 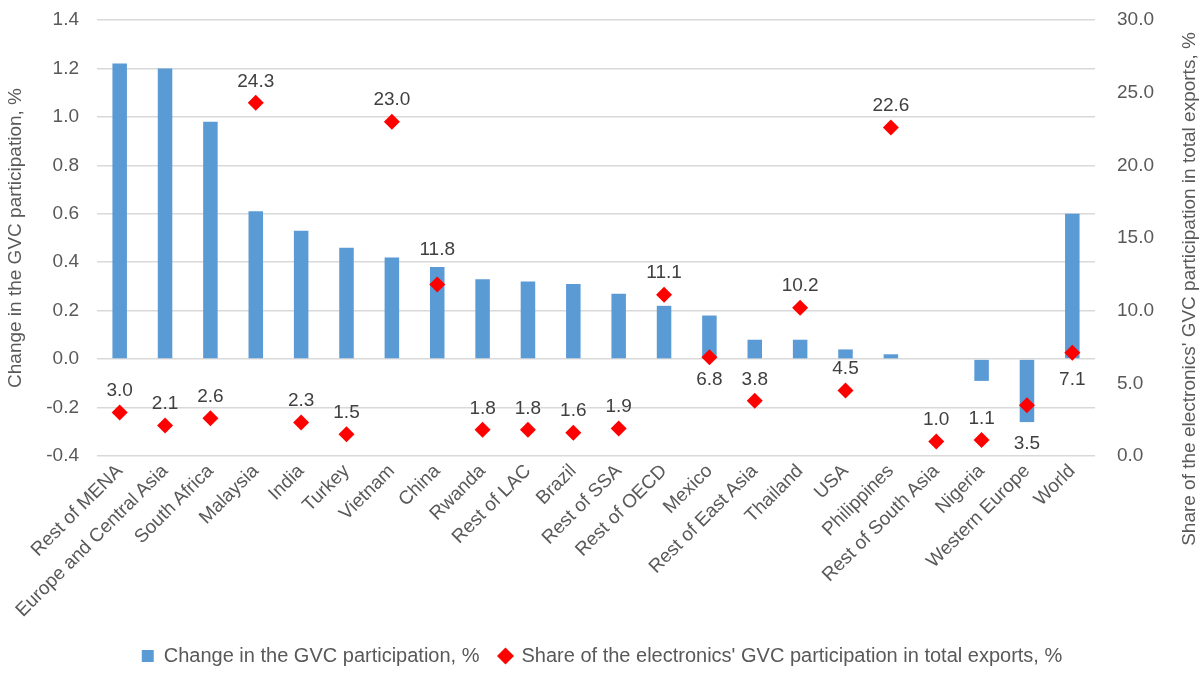 What do you see at coordinates (165, 403) in the screenshot?
I see `data-label: 2.1` at bounding box center [165, 403].